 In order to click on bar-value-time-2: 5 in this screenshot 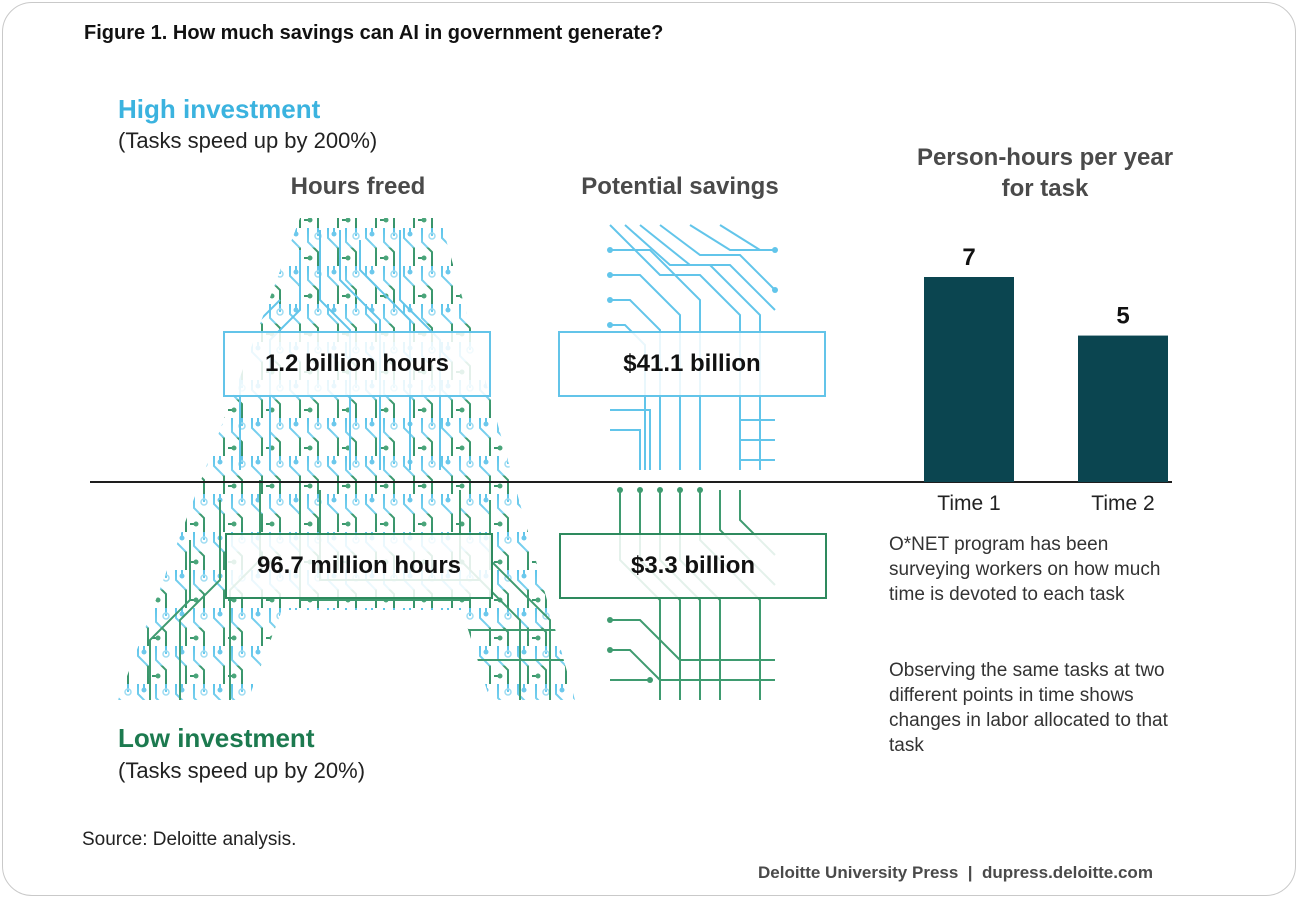, I will do `click(1122, 316)`.